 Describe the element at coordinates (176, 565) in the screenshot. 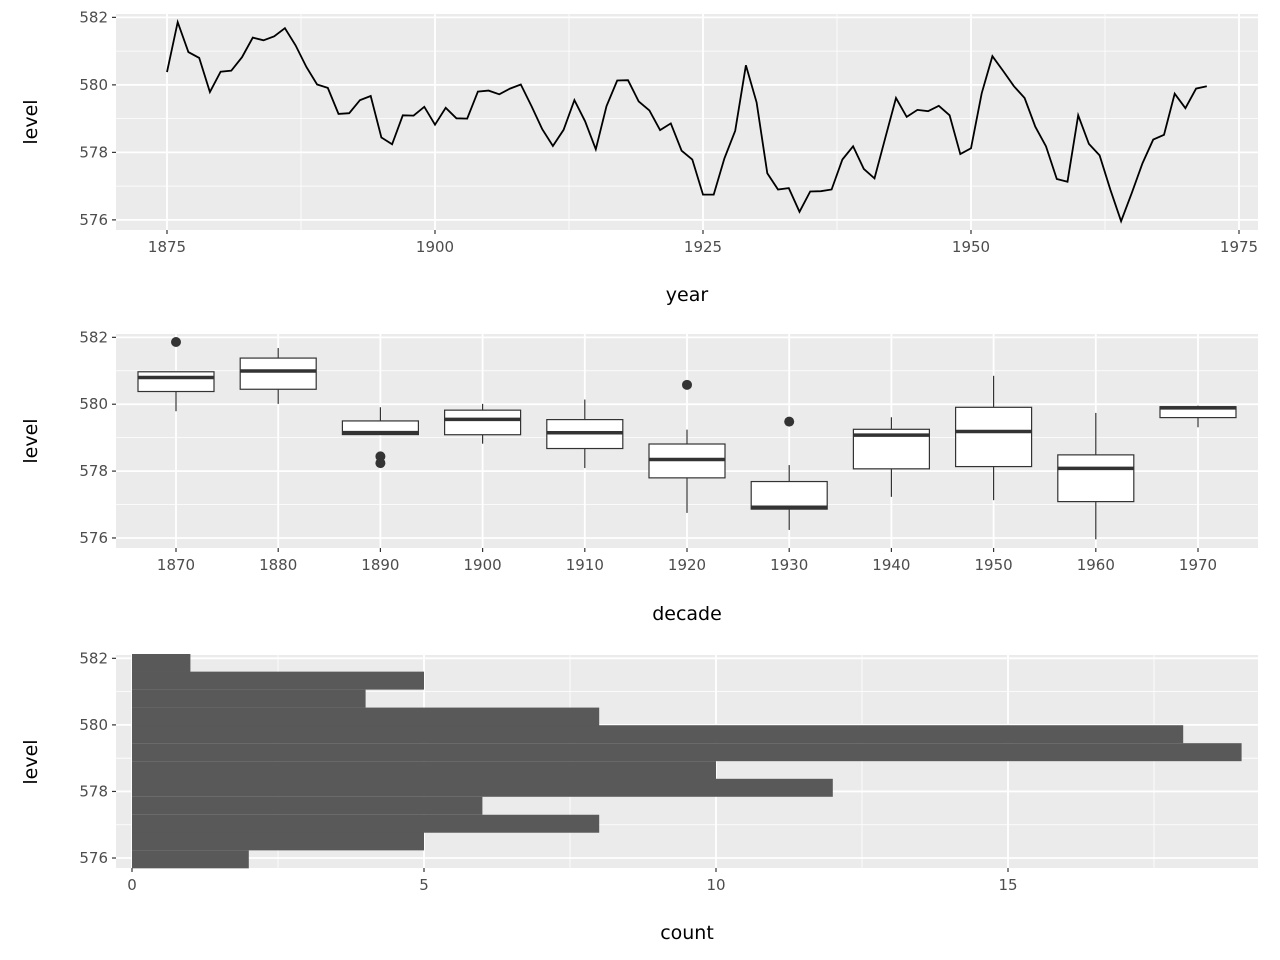

I see `x-tick-label: 1870` at that location.